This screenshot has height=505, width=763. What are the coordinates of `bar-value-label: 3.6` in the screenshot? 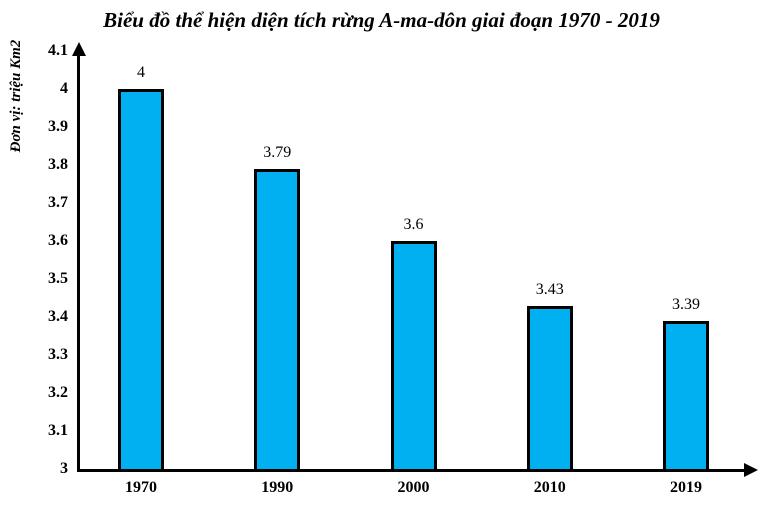 It's located at (413, 224).